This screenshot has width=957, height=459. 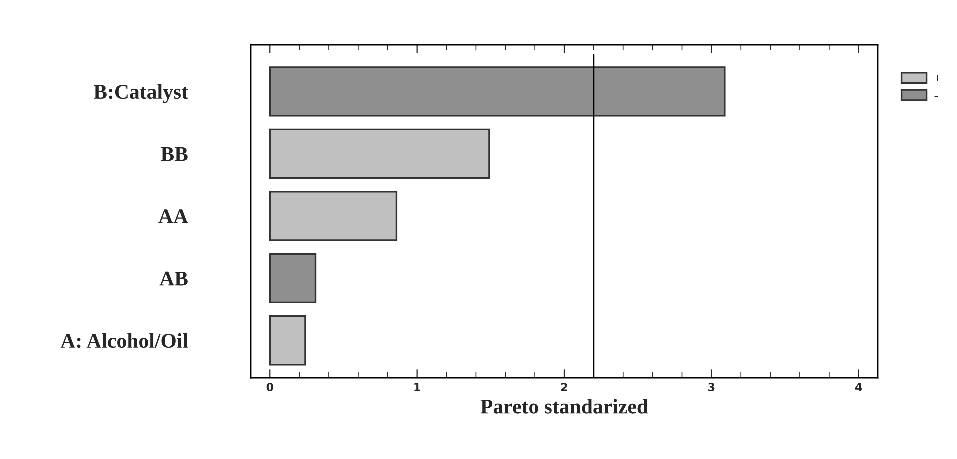 What do you see at coordinates (711, 387) in the screenshot?
I see `x-tick-label: 3` at bounding box center [711, 387].